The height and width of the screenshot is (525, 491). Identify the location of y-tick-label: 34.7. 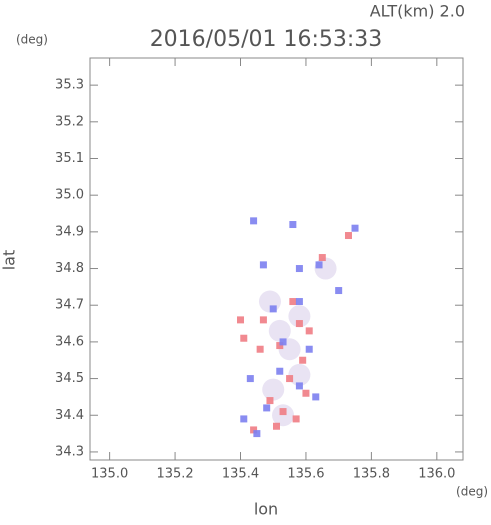
(69, 305).